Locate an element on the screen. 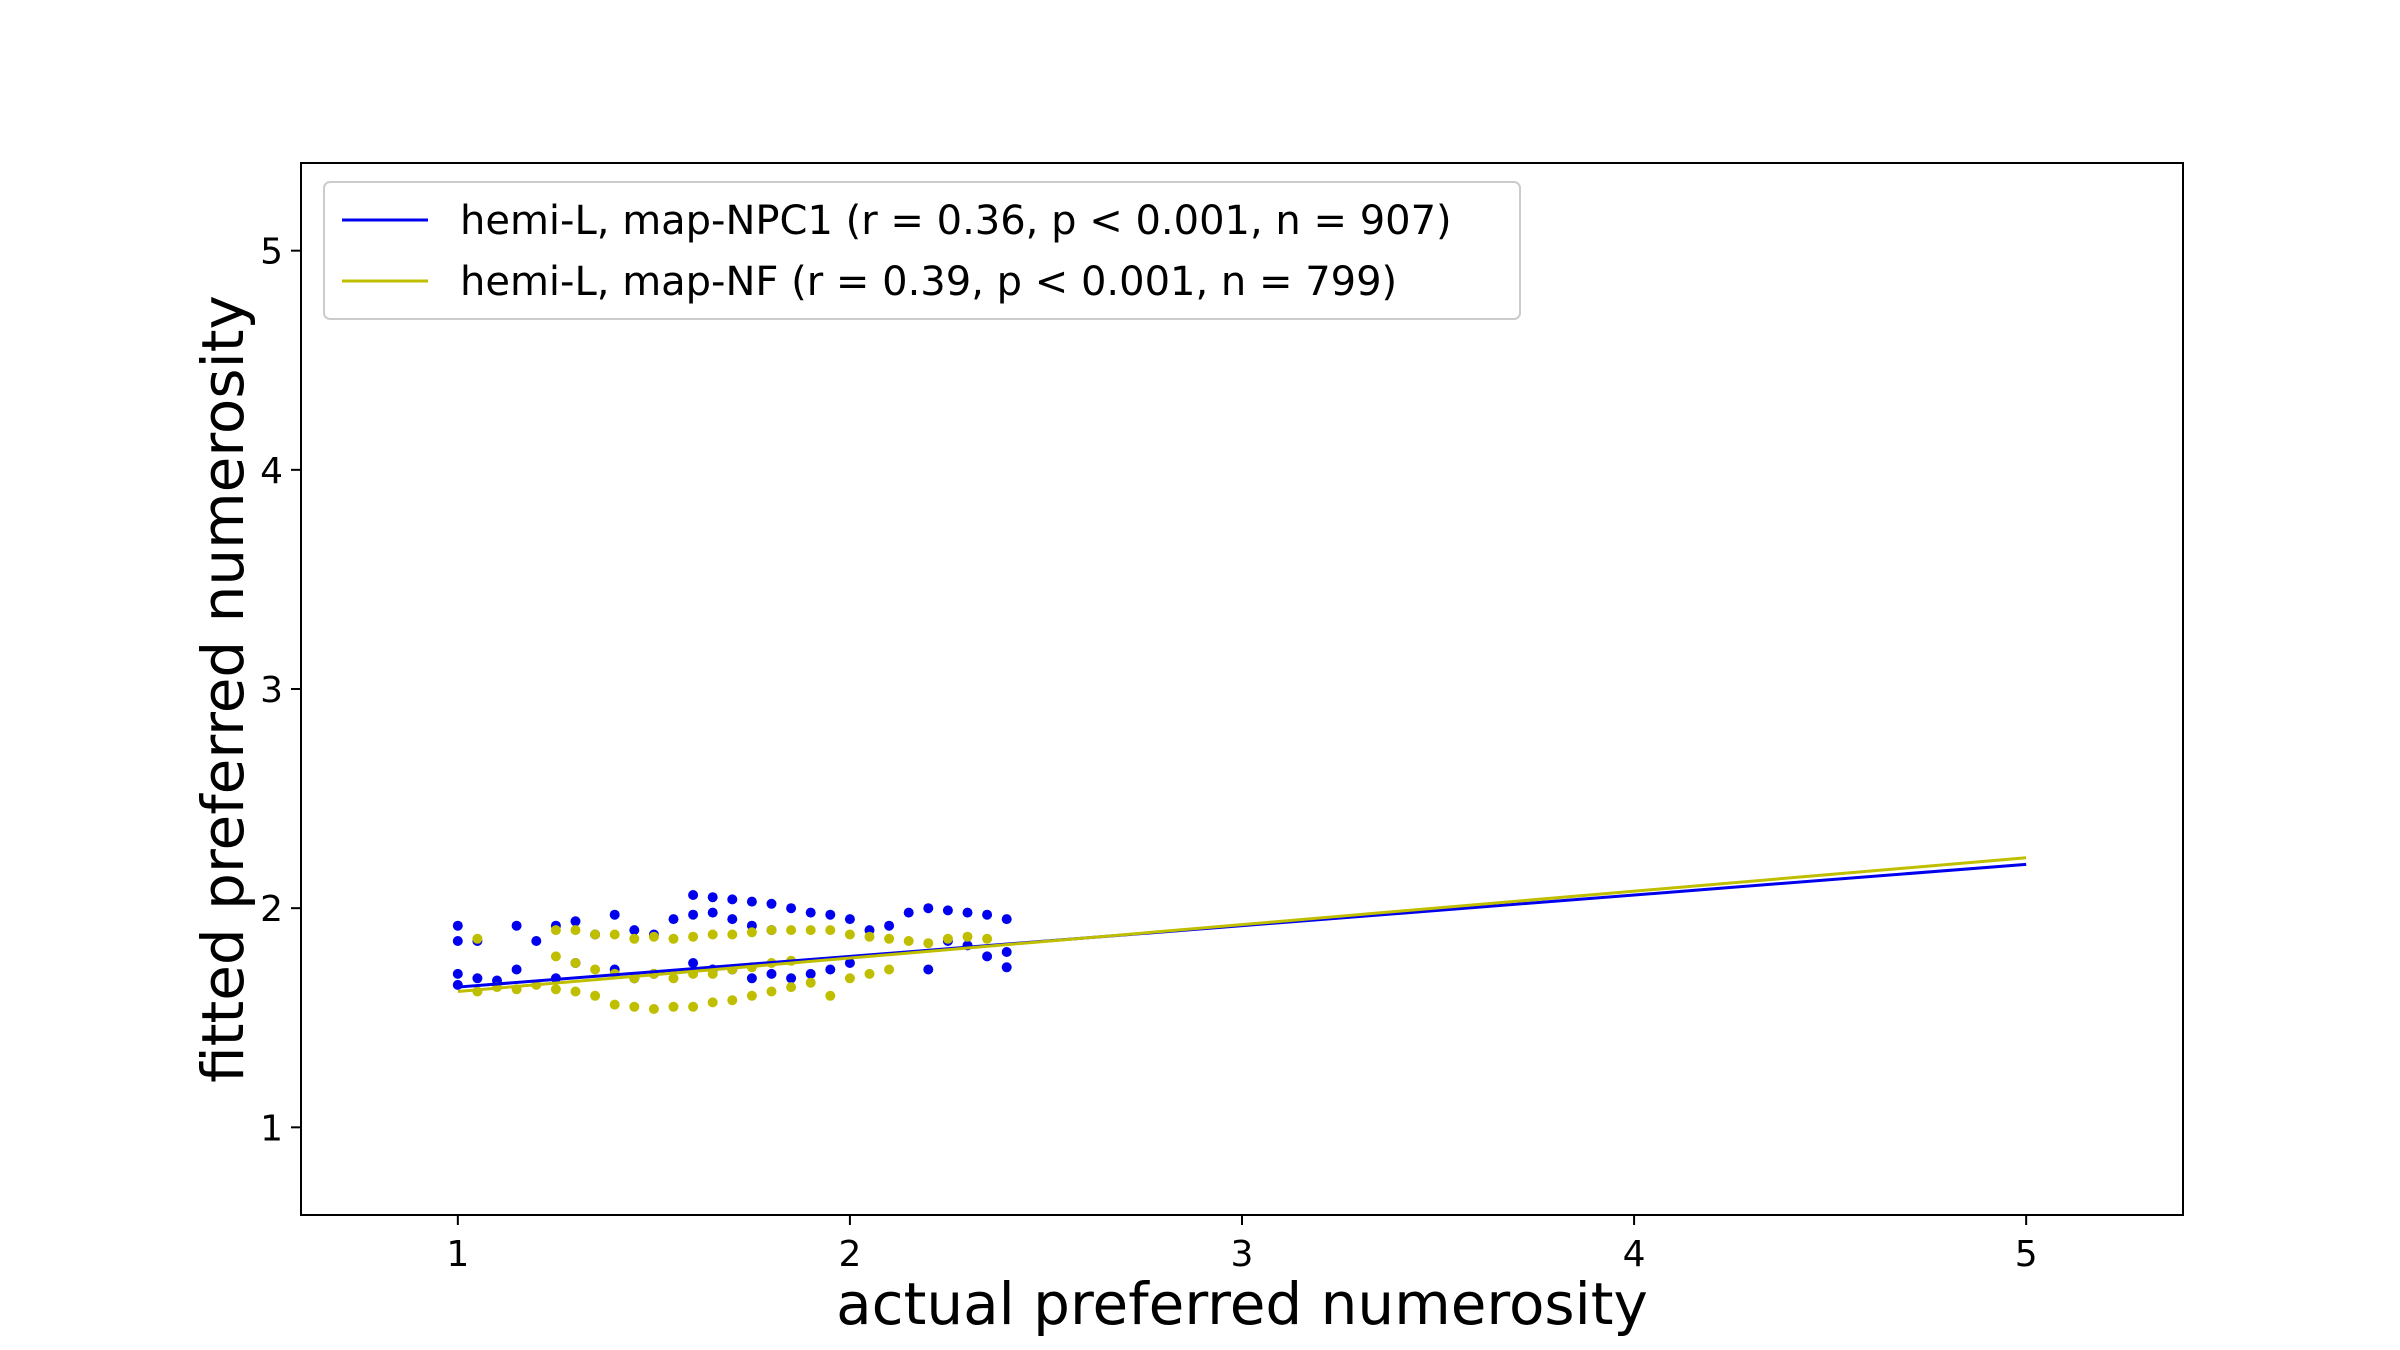 The height and width of the screenshot is (1350, 2400). series-2-fit-line is located at coordinates (1242, 924).